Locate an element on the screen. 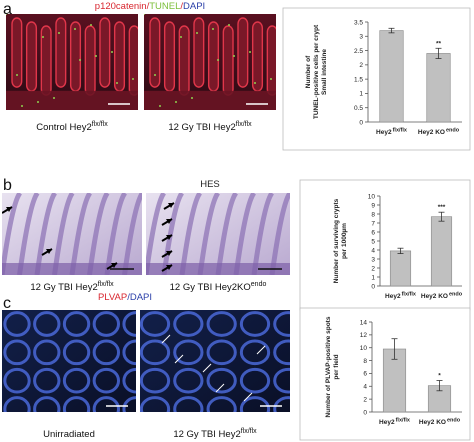 This screenshot has width=474, height=442. category: Hey2 KO is located at coordinates (432, 422).